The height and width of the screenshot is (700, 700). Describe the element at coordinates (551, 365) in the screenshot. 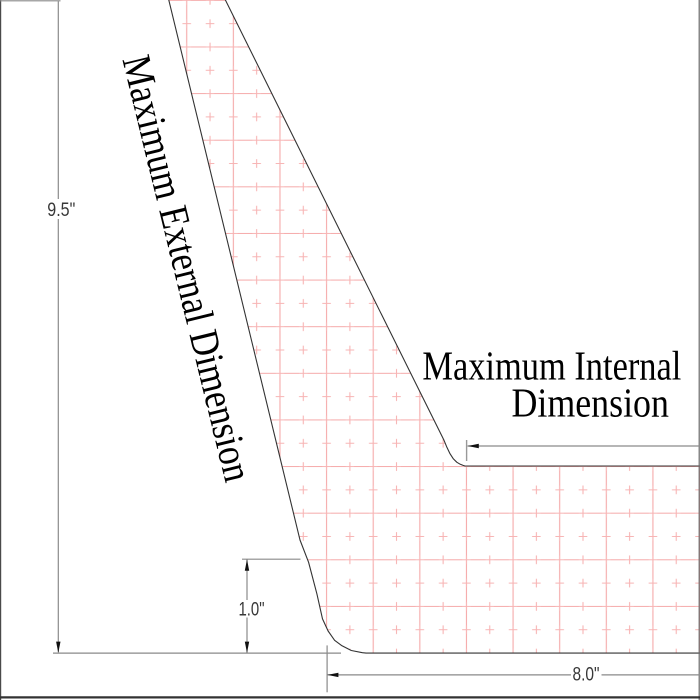

I see `svg-text: Maximum Internal` at that location.